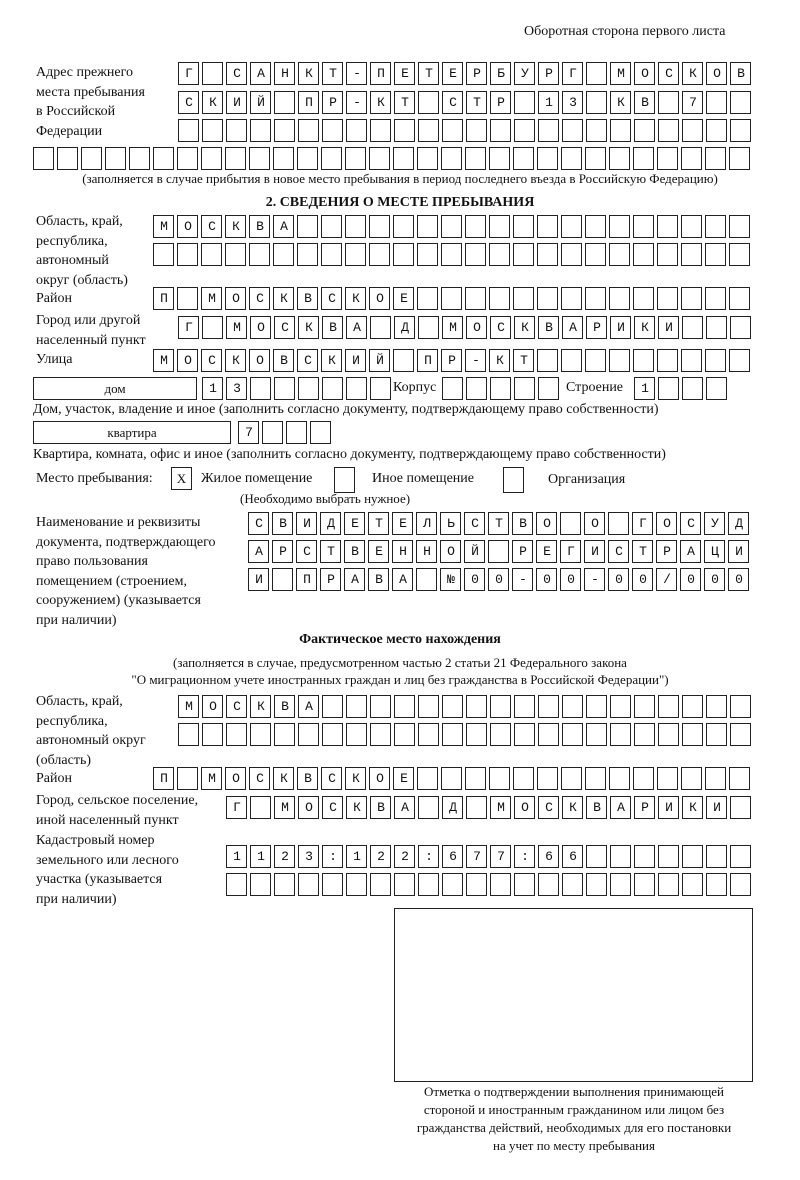 Image resolution: width=800 pixels, height=1180 pixels. What do you see at coordinates (232, 226) in the screenshot?
I see `row-text: МОСКВА` at bounding box center [232, 226].